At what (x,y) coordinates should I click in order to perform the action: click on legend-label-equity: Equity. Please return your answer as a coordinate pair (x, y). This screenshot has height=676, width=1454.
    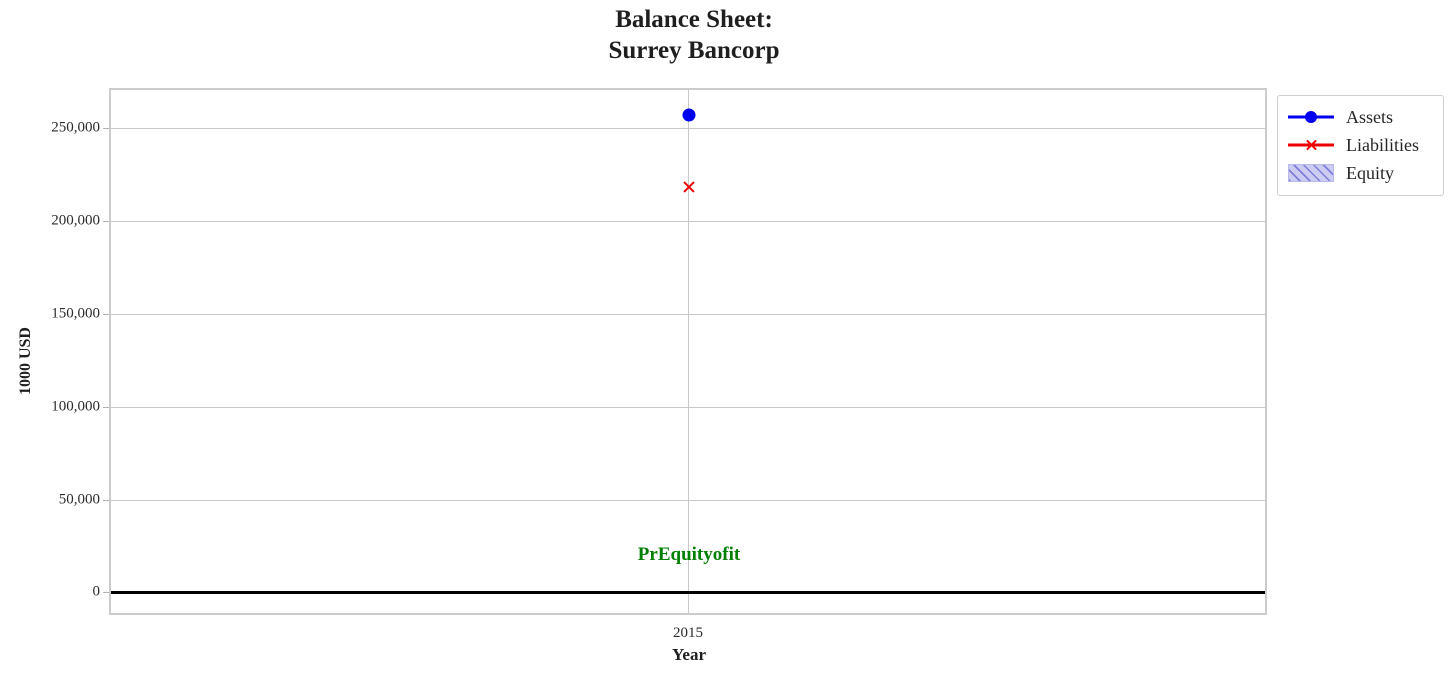
    Looking at the image, I should click on (1370, 173).